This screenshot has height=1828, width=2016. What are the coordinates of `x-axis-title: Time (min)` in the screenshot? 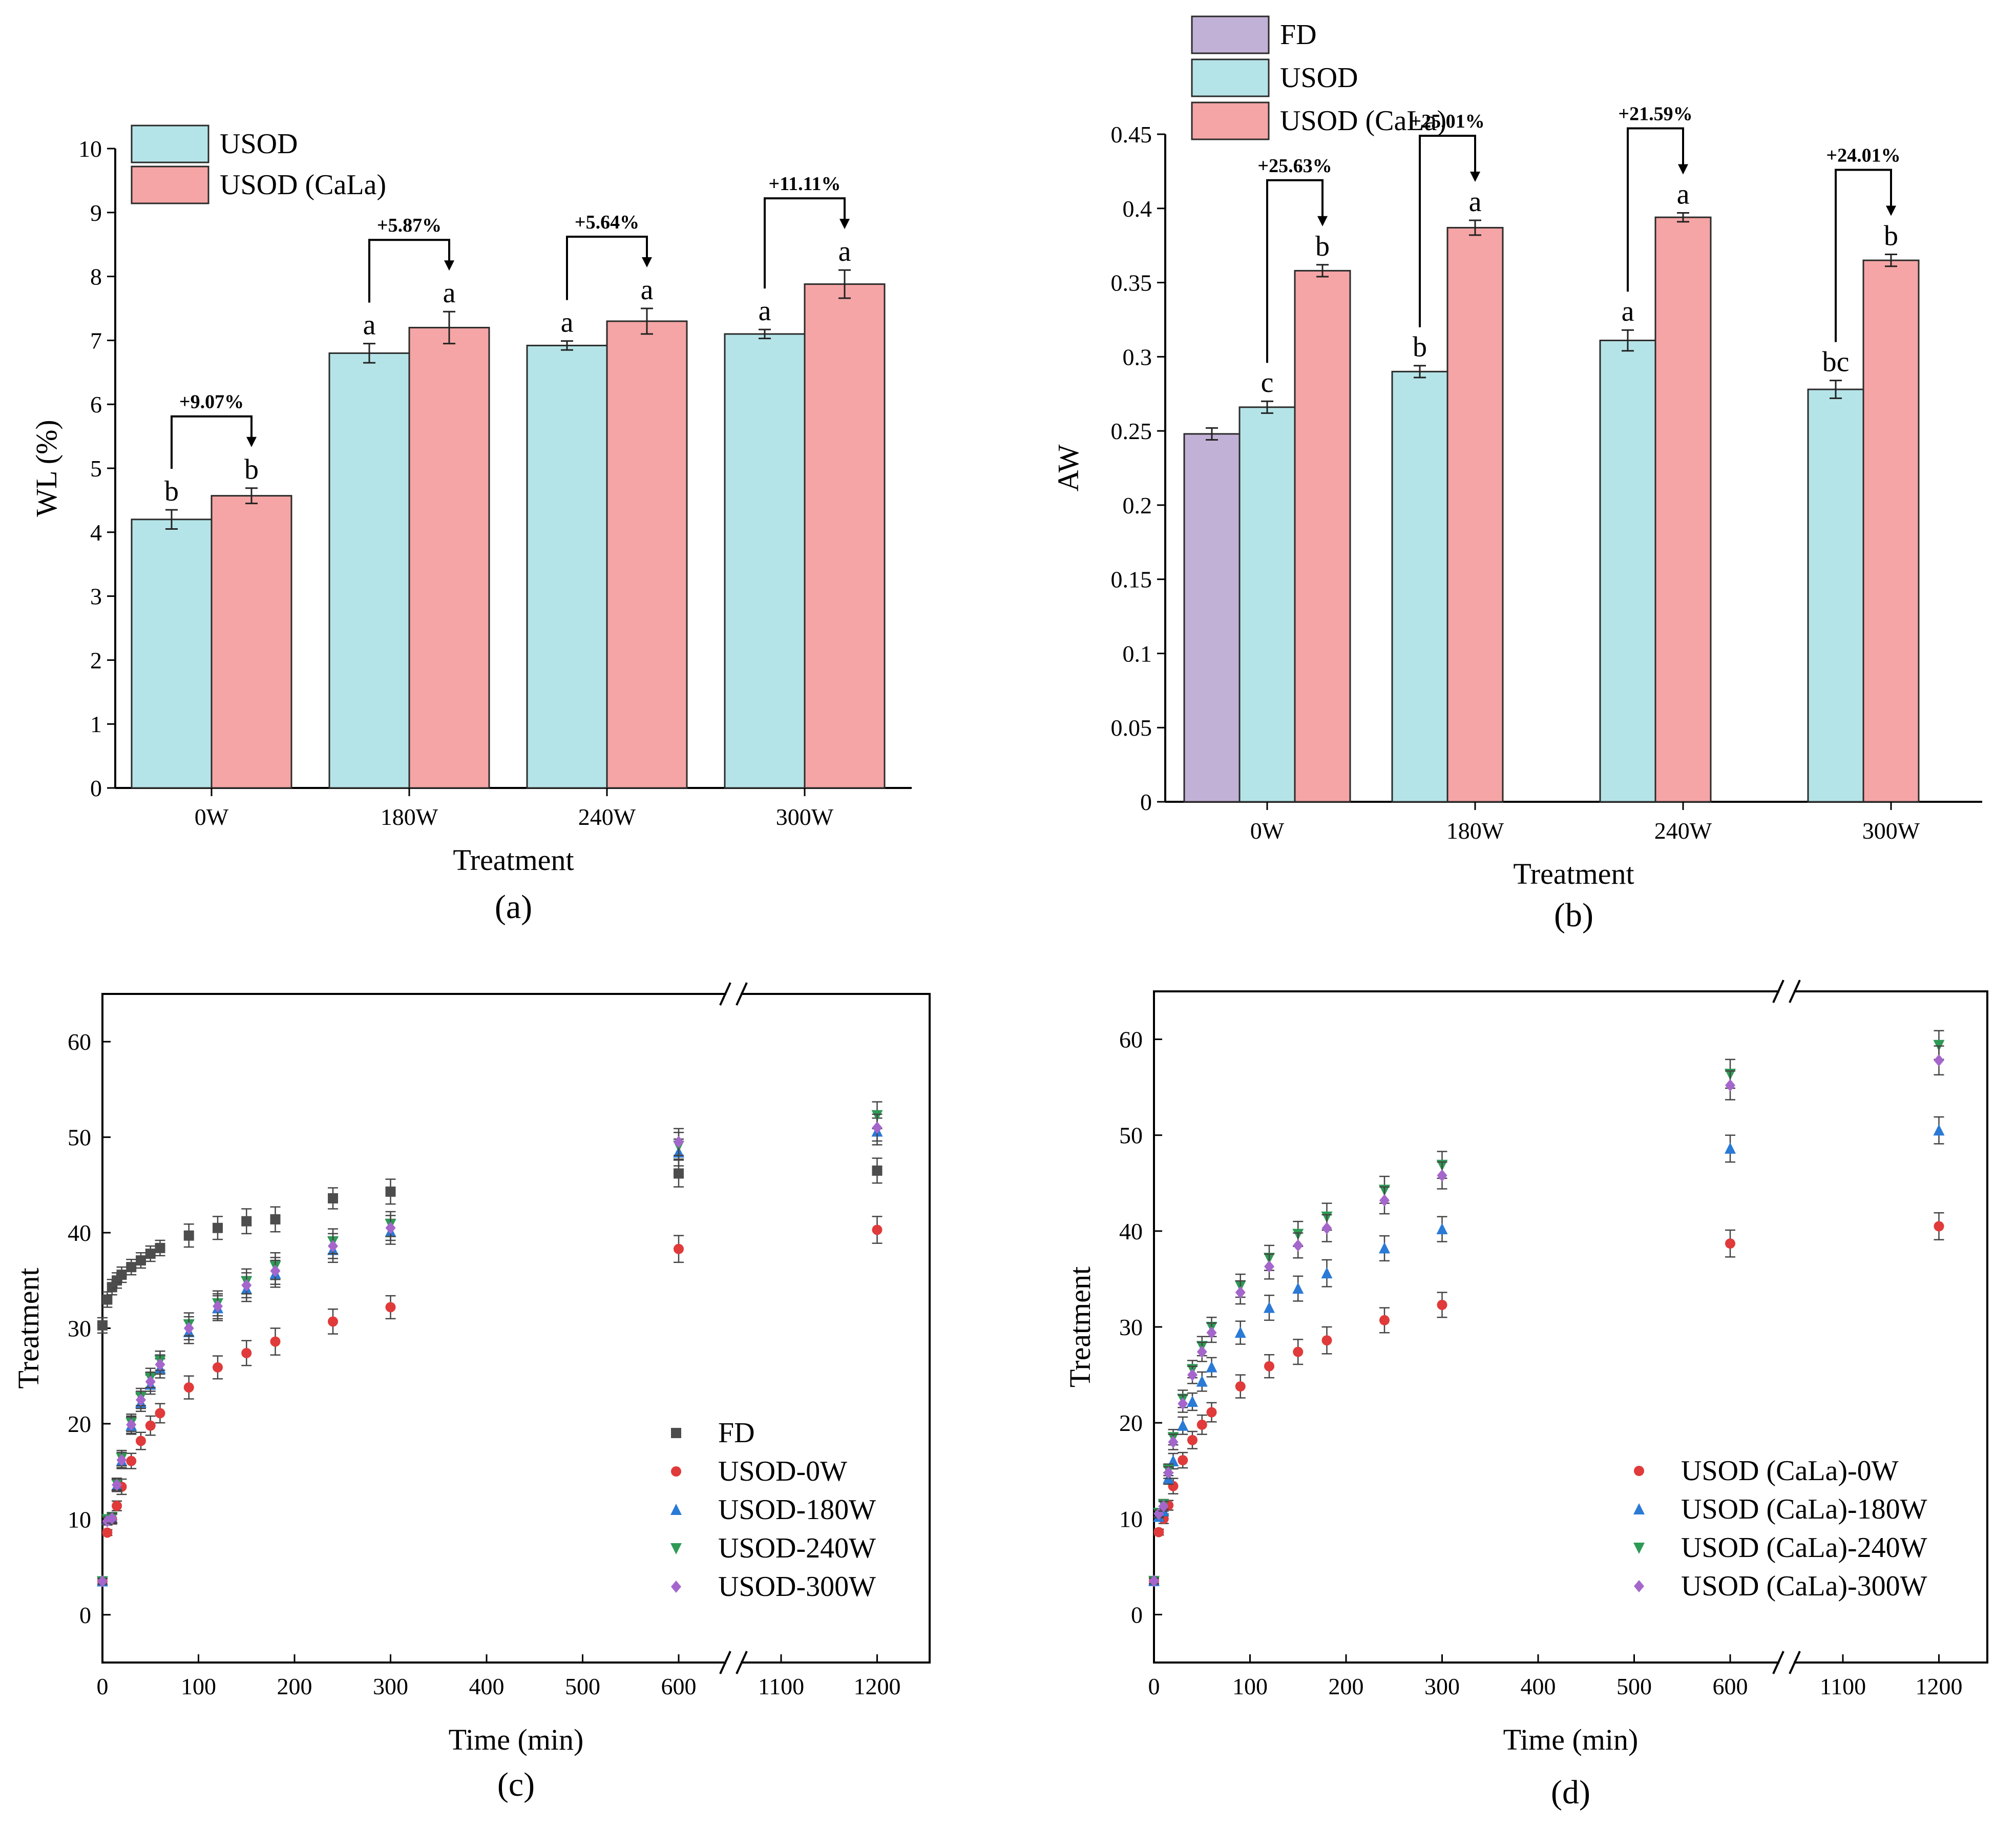 It's located at (516, 1739).